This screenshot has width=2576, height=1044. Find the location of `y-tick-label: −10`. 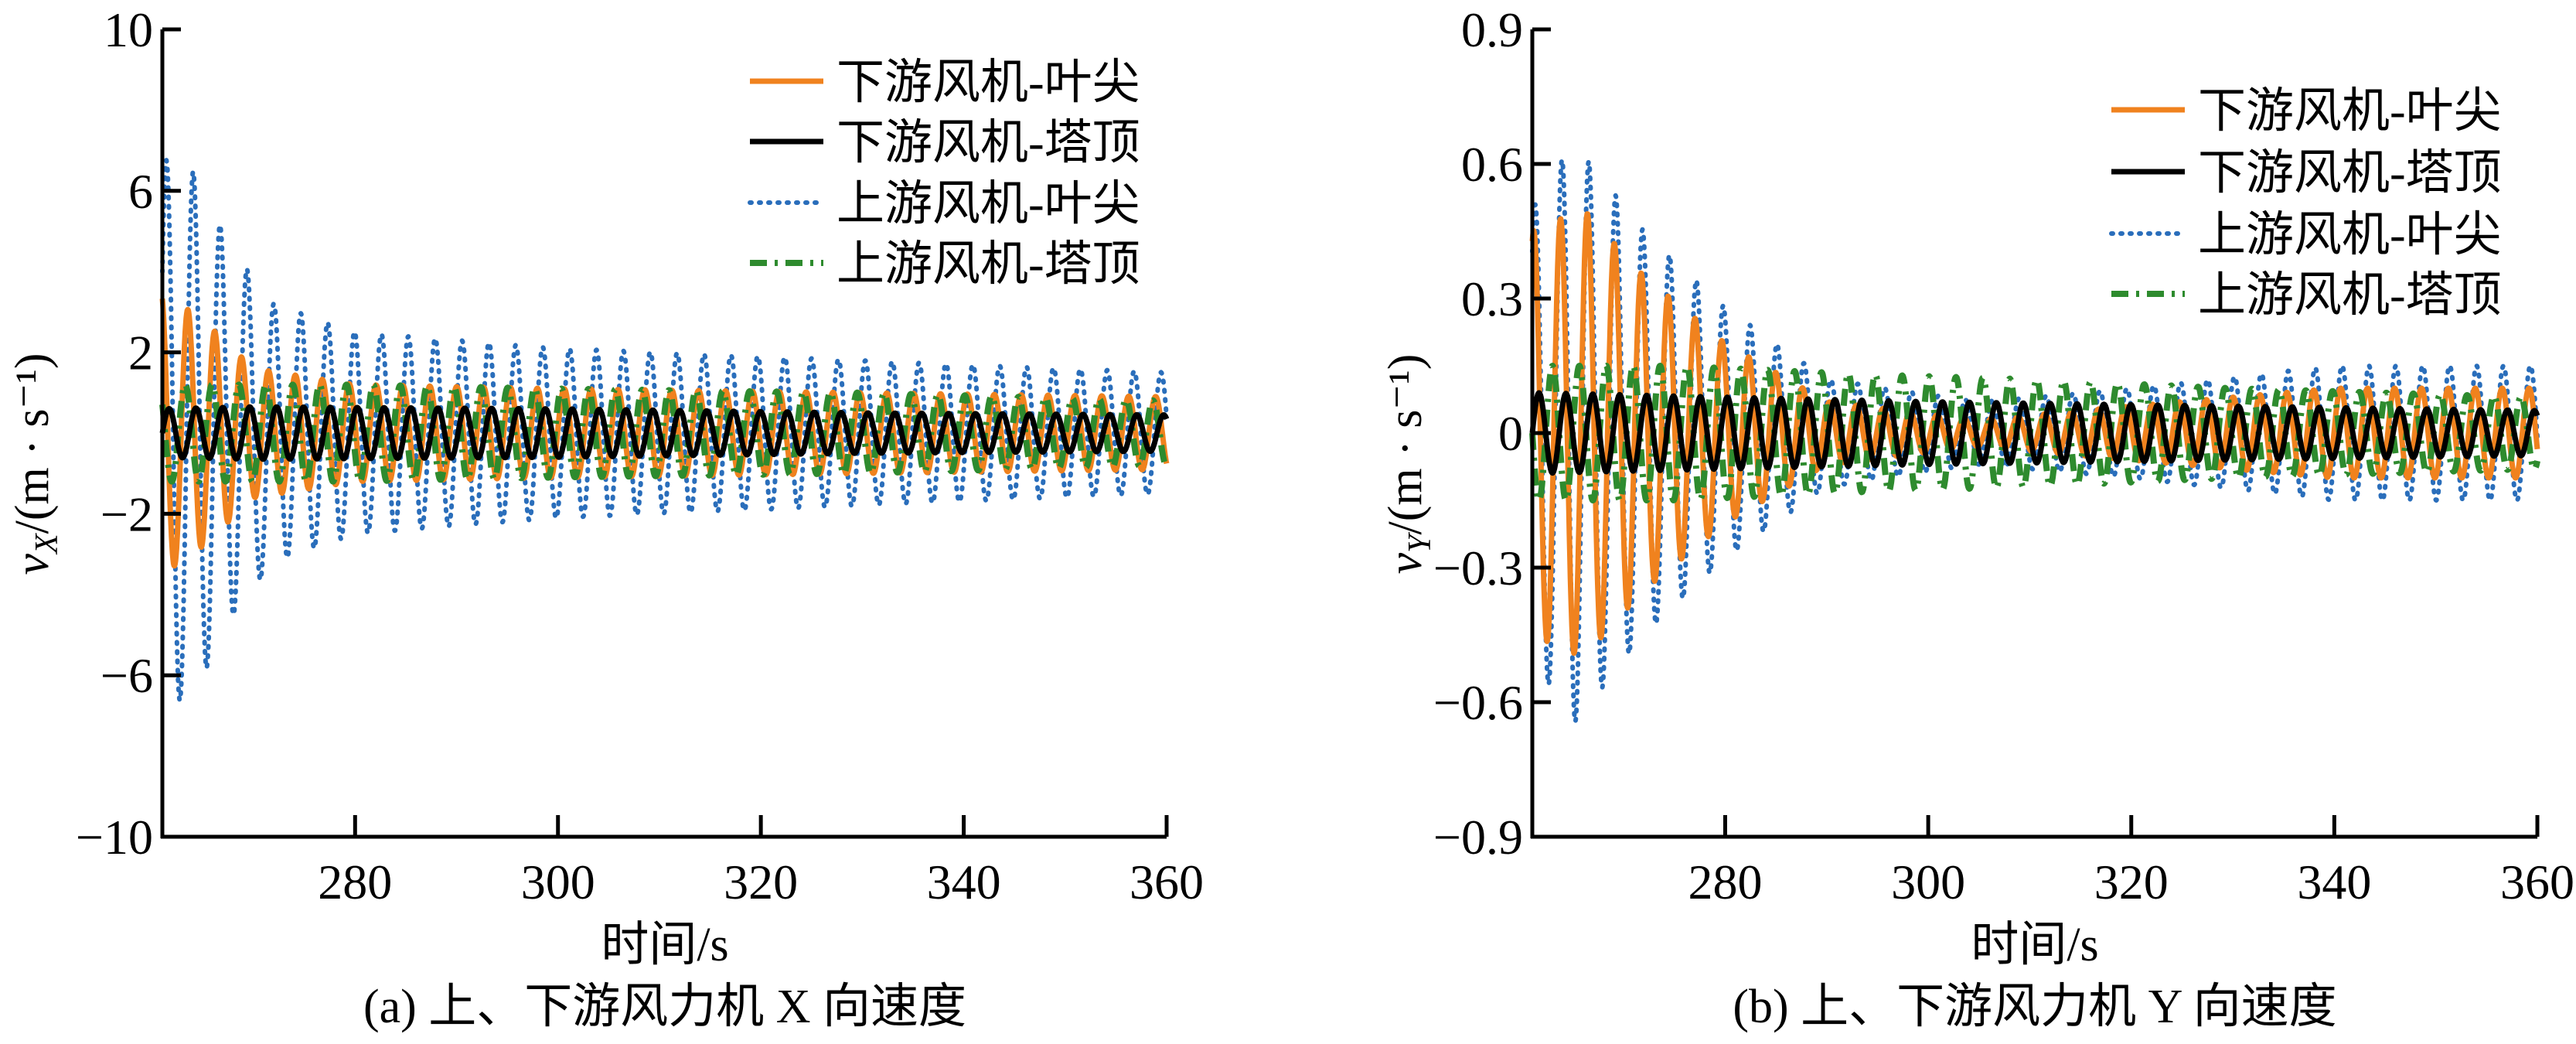

y-tick-label: −10 is located at coordinates (114, 837).